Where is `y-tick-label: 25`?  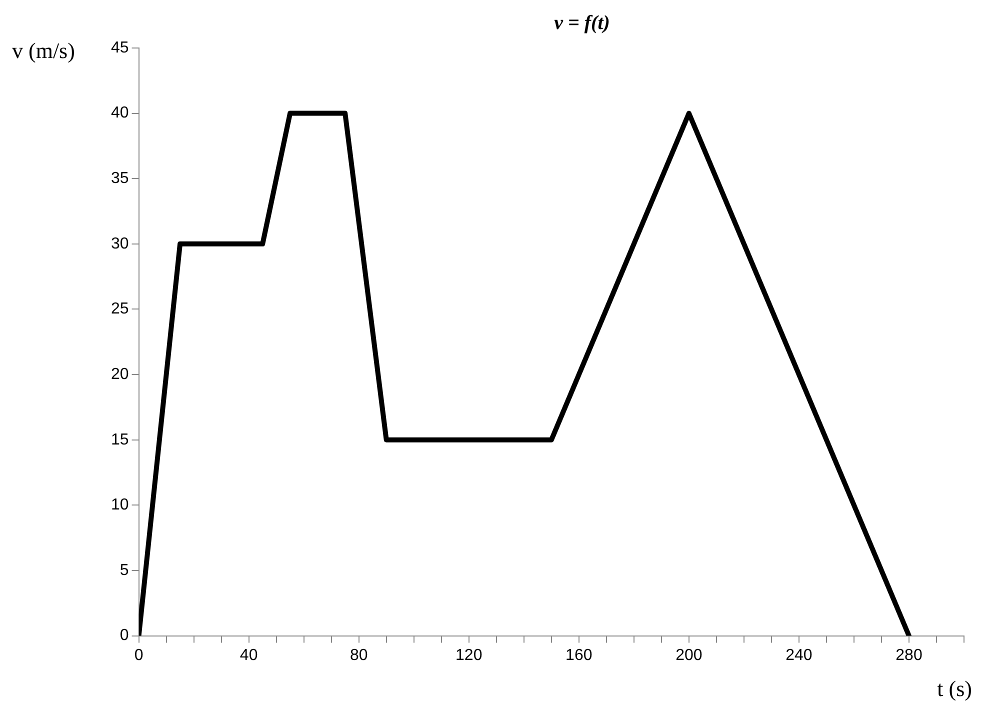 y-tick-label: 25 is located at coordinates (120, 309).